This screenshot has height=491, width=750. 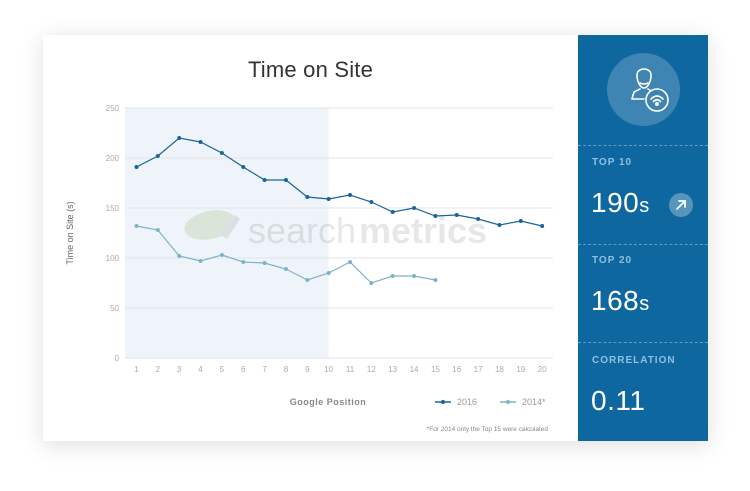 I want to click on y-tick-label: 200, so click(x=113, y=158).